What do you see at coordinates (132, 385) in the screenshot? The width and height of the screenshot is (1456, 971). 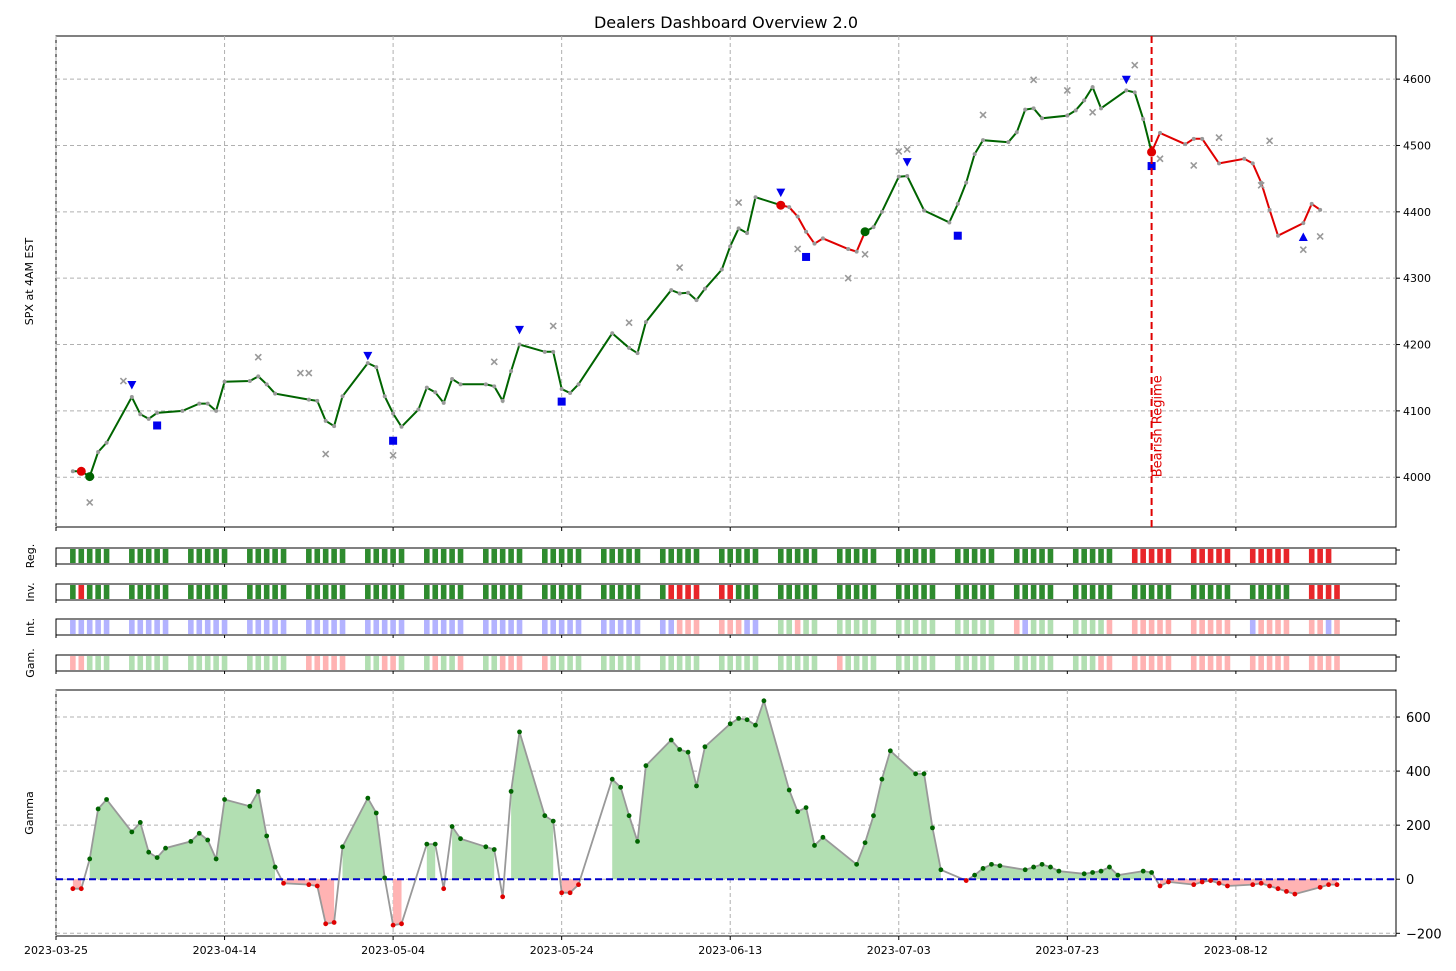 I see `price-down-triangle` at bounding box center [132, 385].